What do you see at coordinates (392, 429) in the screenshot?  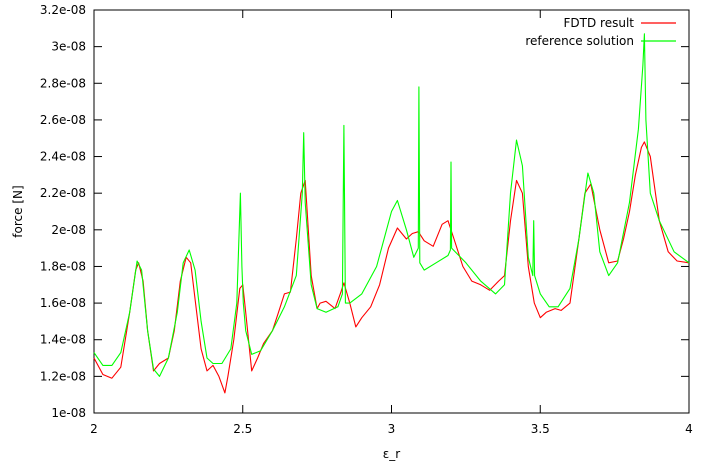 I see `x-tick-label: 3` at bounding box center [392, 429].